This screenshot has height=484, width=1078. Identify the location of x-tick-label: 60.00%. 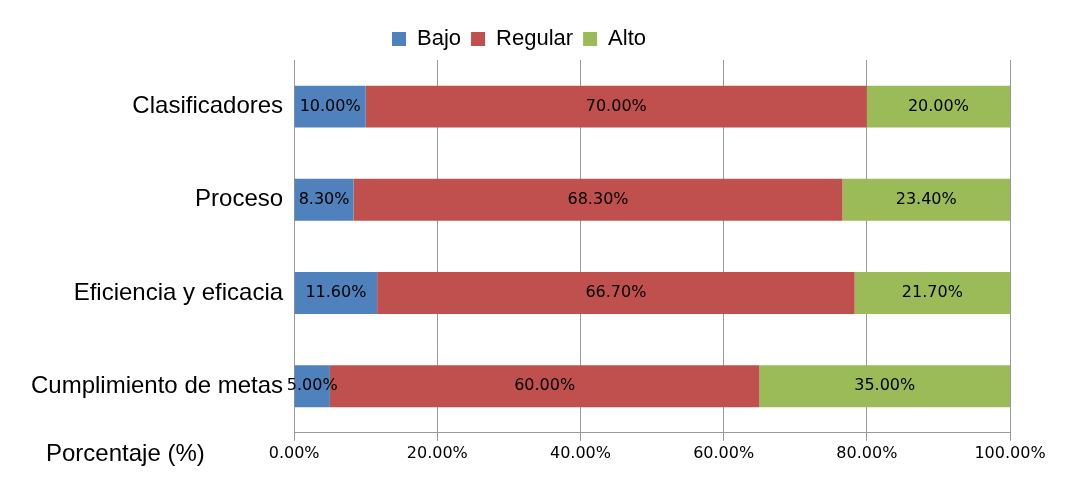
(724, 452).